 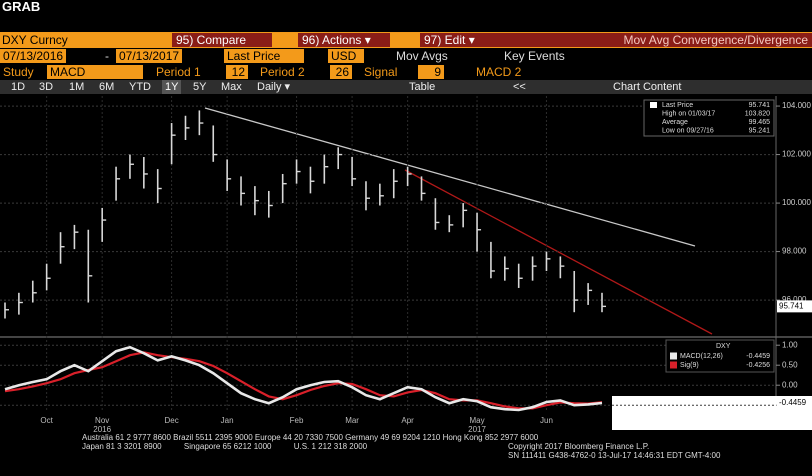 What do you see at coordinates (237, 72) in the screenshot?
I see `period1: 12` at bounding box center [237, 72].